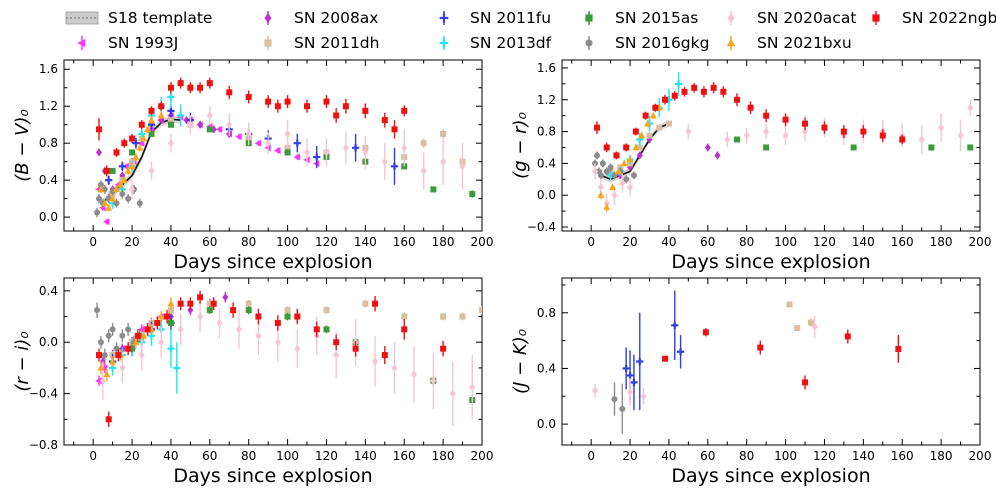 This screenshot has height=494, width=996. What do you see at coordinates (43, 445) in the screenshot?
I see `y-tick-label: −0.8` at bounding box center [43, 445].